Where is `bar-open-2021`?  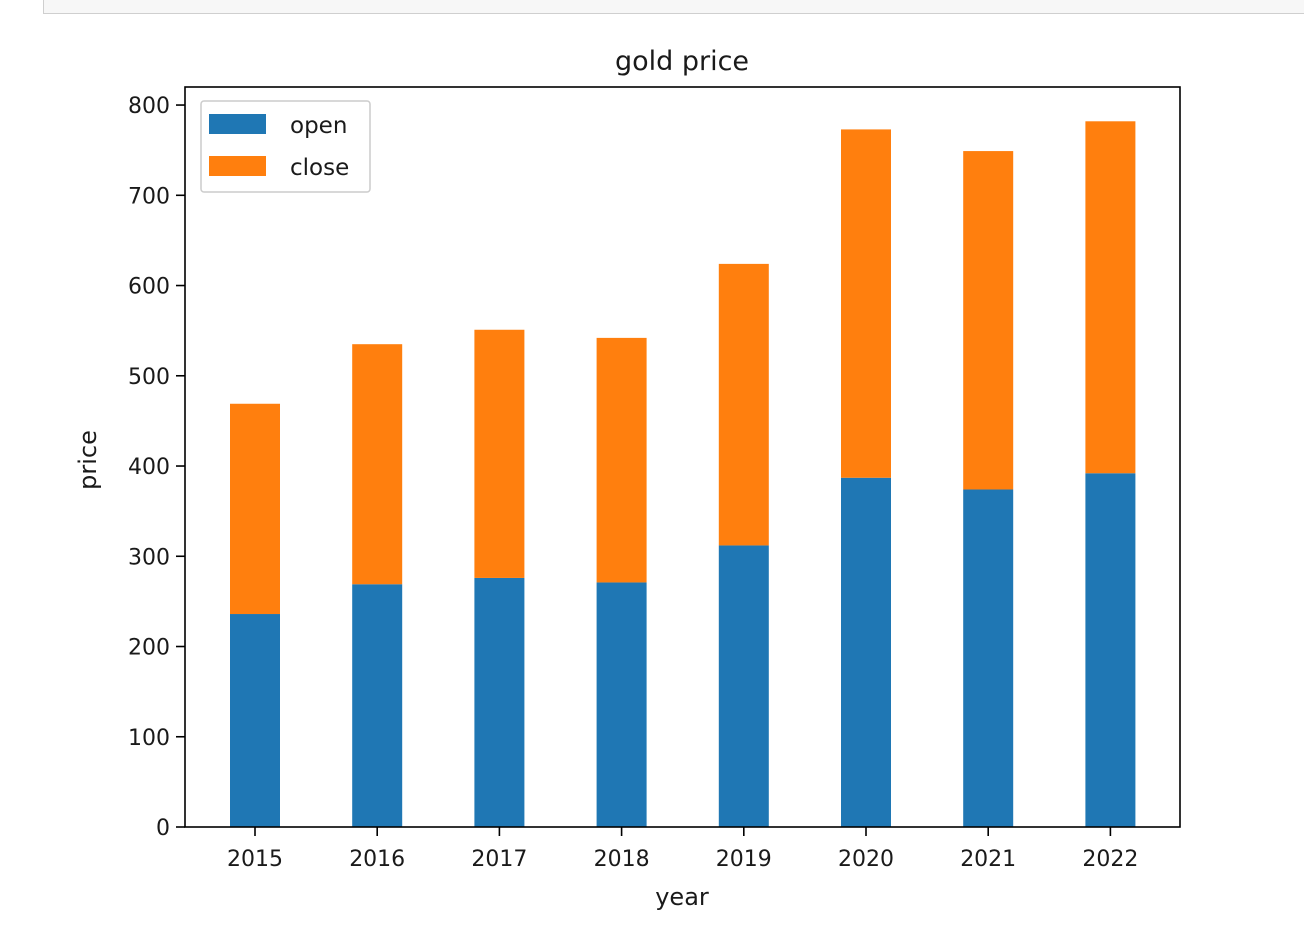
bar-open-2021 is located at coordinates (988, 658).